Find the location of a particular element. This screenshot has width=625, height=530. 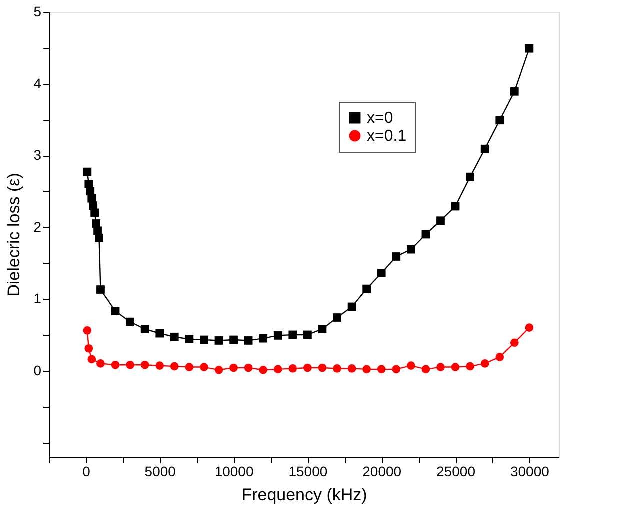

x-tick-label: 20000 is located at coordinates (382, 472).